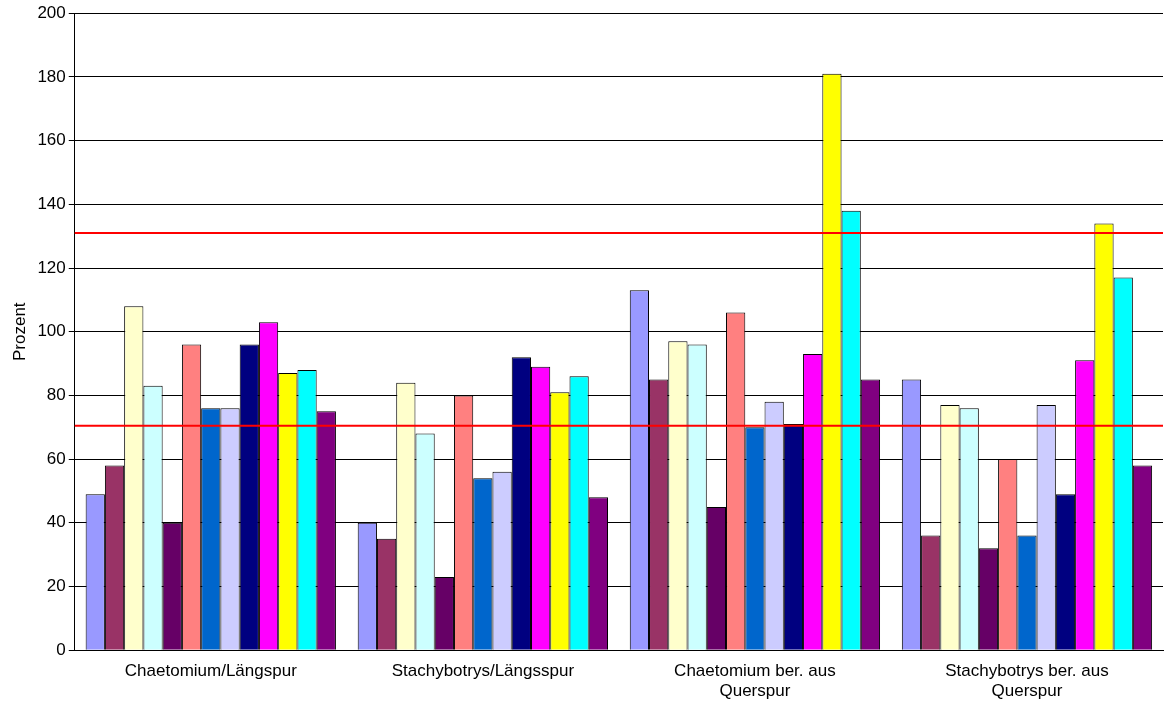  Describe the element at coordinates (51, 140) in the screenshot. I see `y-tick-label: 160` at that location.